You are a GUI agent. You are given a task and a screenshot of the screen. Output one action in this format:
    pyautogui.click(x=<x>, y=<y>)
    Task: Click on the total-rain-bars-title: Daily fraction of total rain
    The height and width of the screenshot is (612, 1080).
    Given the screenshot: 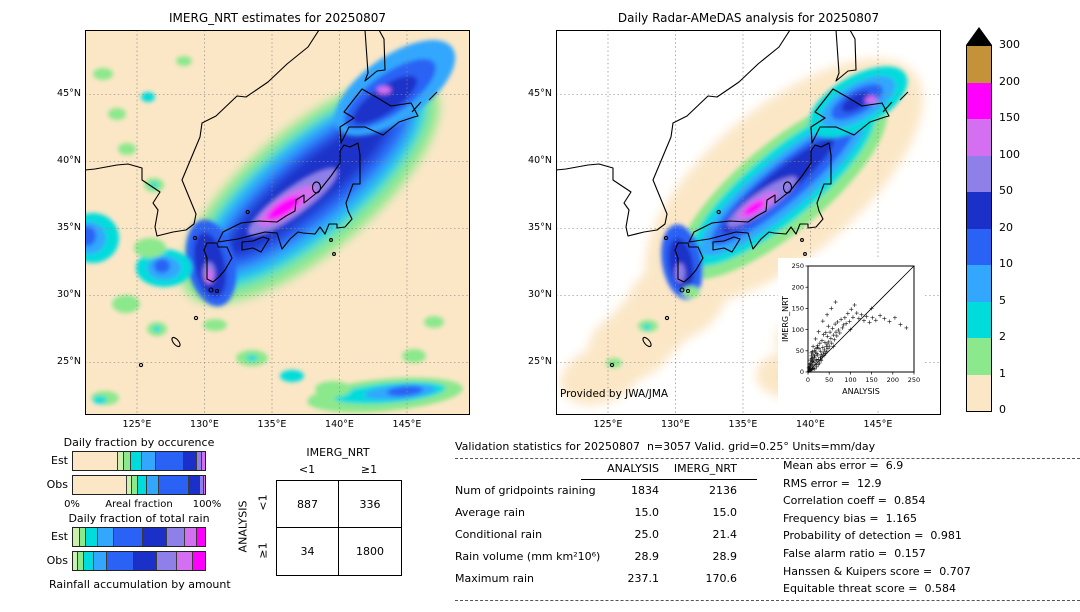 What is the action you would take?
    pyautogui.click(x=139, y=518)
    